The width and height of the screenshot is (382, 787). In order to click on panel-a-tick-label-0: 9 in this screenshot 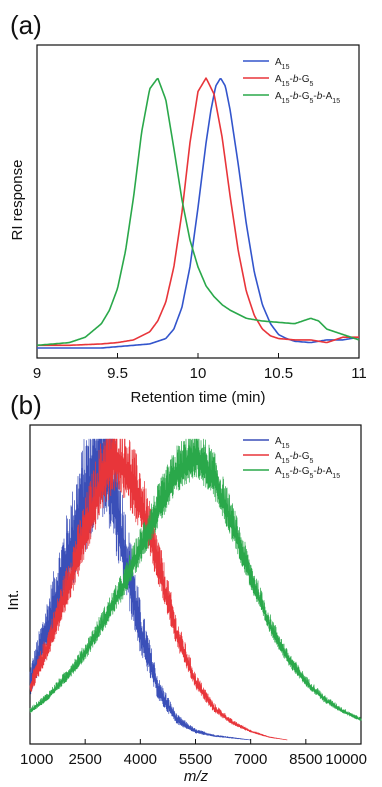, I will do `click(37, 373)`.